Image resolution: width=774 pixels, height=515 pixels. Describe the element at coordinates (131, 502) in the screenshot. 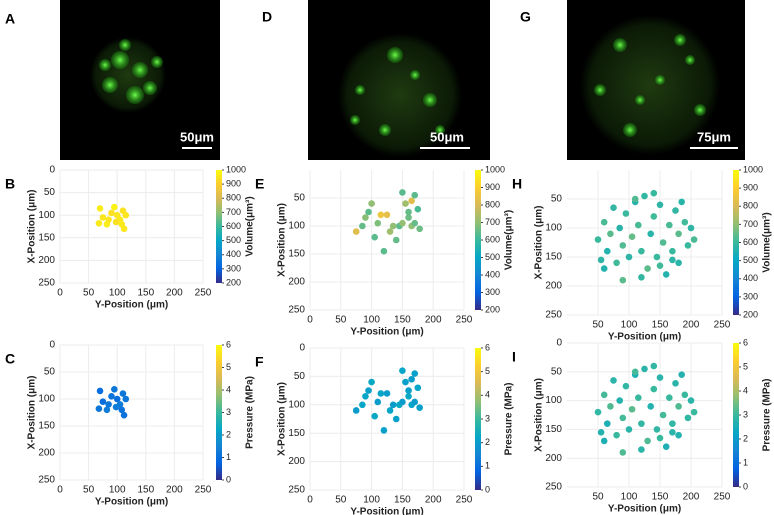

I see `x-axis-label: Y-Position (μm)` at that location.